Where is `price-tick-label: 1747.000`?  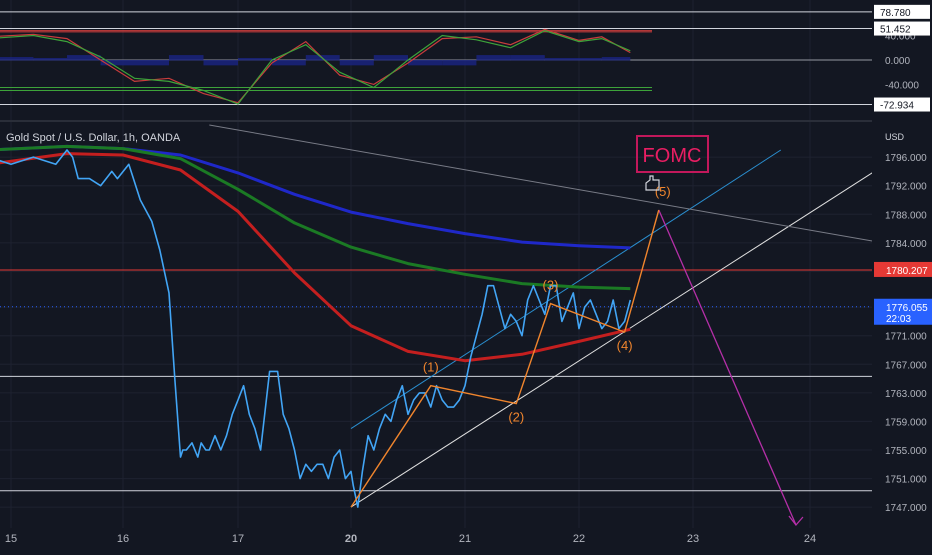
price-tick-label: 1747.000 is located at coordinates (906, 508).